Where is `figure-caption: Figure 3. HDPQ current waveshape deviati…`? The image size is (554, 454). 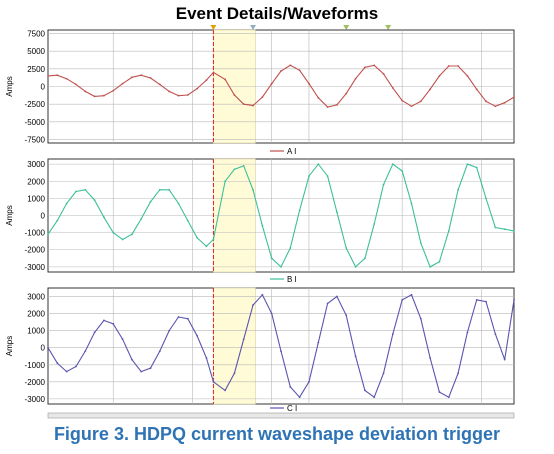
figure-caption: Figure 3. HDPQ current waveshape deviati… is located at coordinates (277, 434).